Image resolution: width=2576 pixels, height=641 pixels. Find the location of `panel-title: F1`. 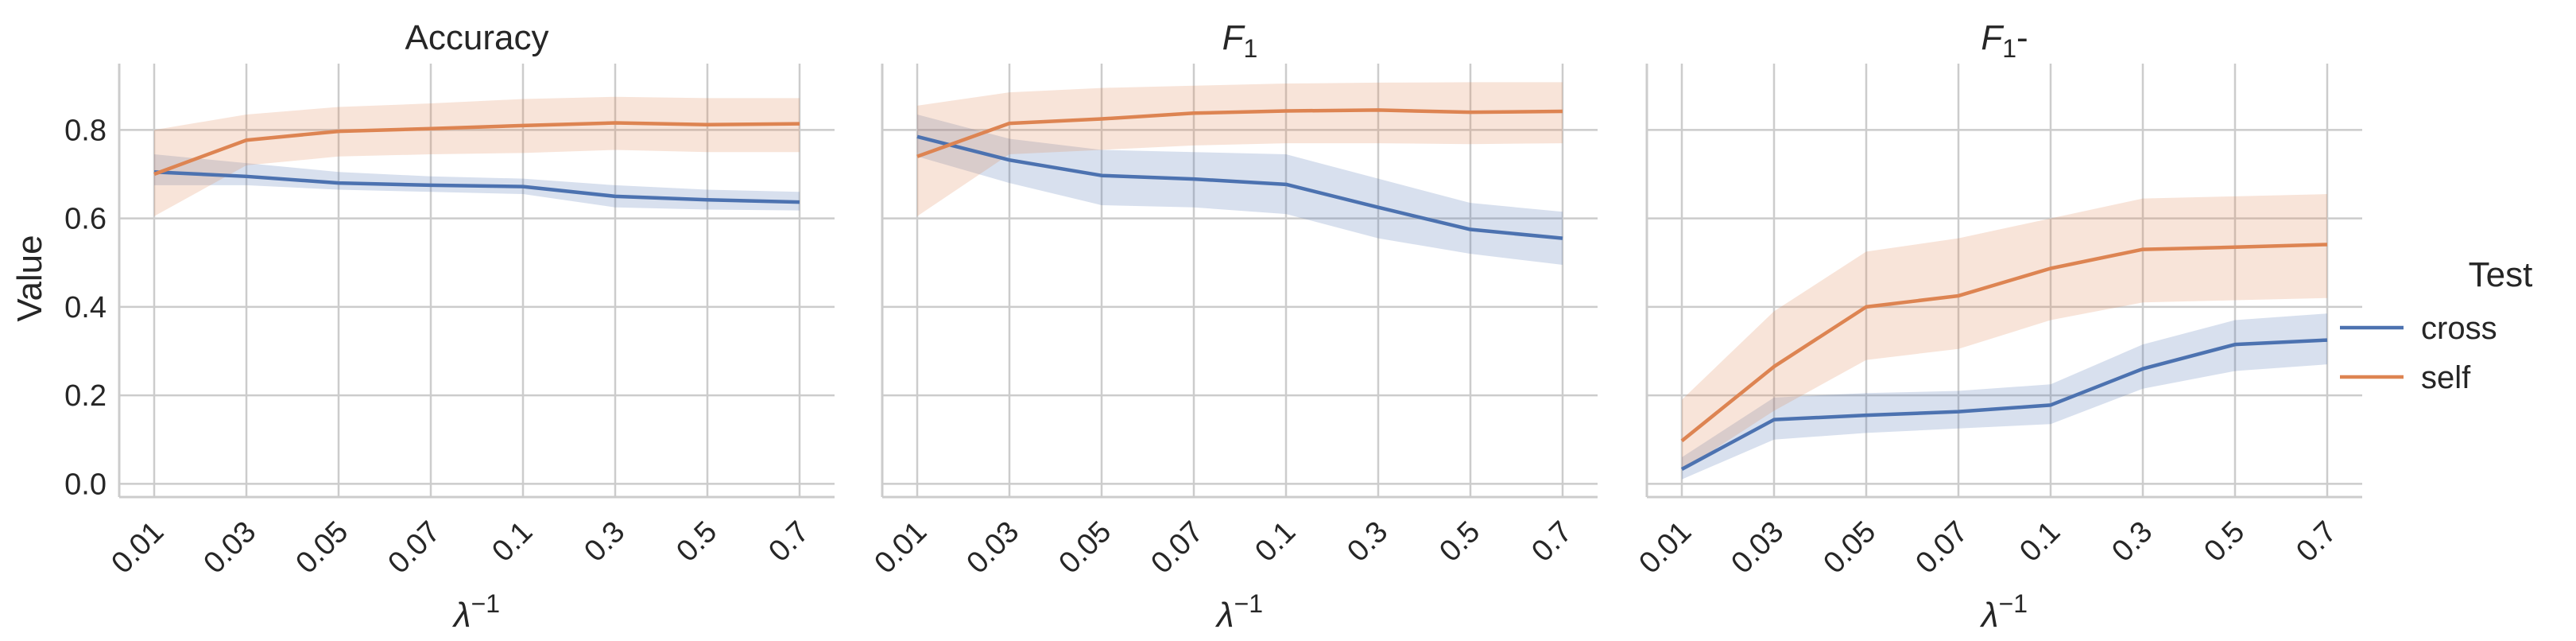

panel-title: F1 is located at coordinates (1240, 40).